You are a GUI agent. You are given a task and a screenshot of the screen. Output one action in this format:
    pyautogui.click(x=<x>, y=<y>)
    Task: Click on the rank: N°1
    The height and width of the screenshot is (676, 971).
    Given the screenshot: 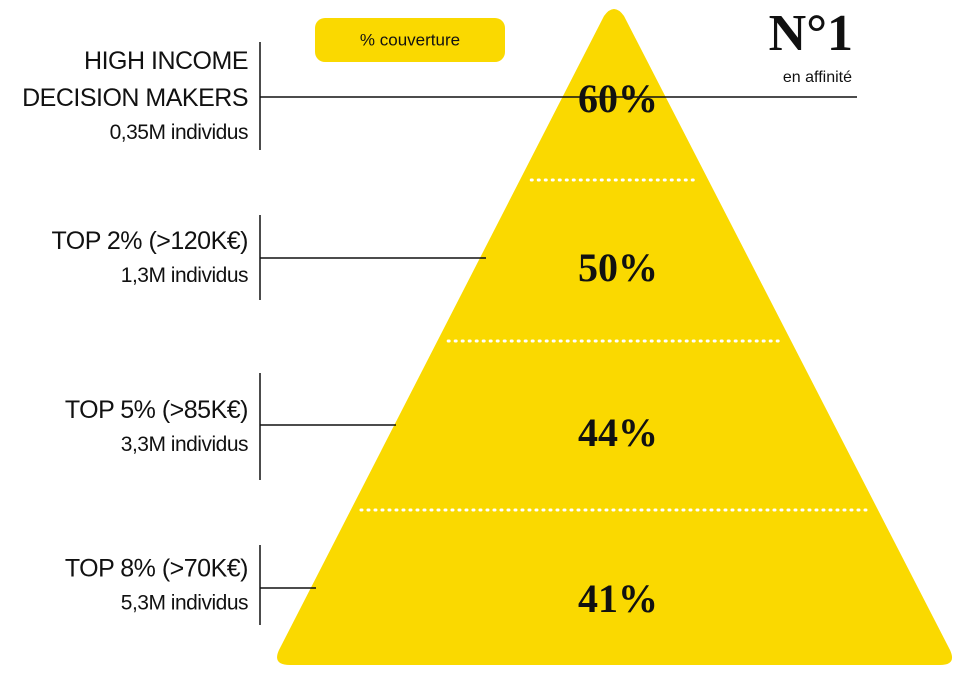 What is the action you would take?
    pyautogui.click(x=811, y=33)
    